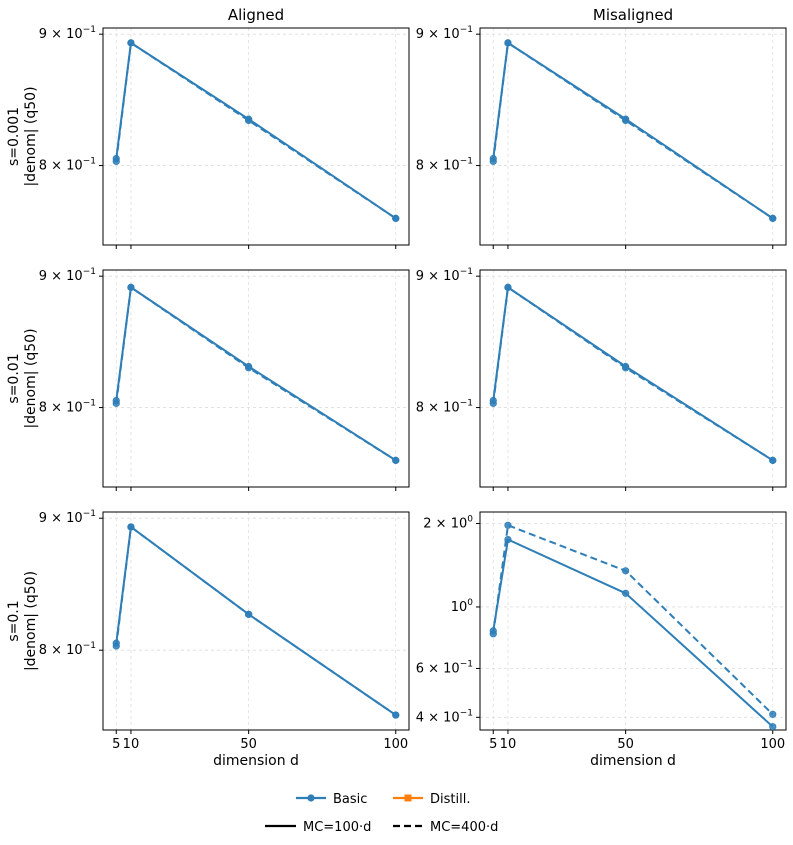 This screenshot has width=793, height=845. I want to click on y-tick-label: 4 × 10⁻¹, so click(444, 716).